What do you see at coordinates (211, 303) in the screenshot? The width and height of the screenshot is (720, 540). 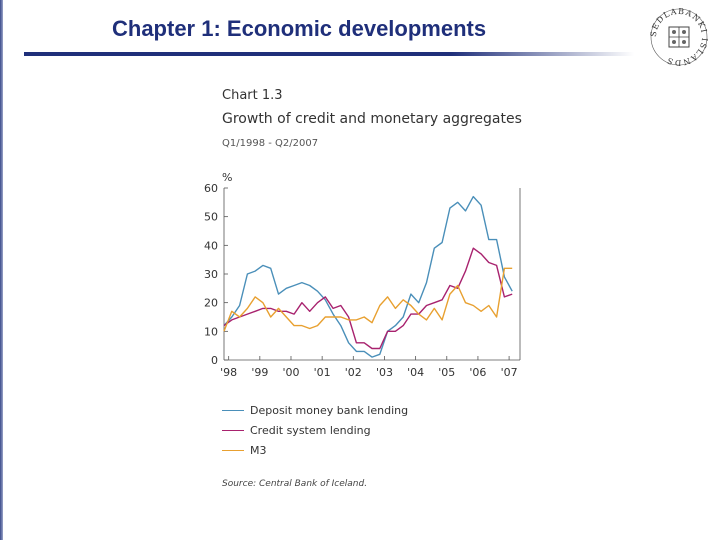 I see `y-tick-label: 20` at bounding box center [211, 303].